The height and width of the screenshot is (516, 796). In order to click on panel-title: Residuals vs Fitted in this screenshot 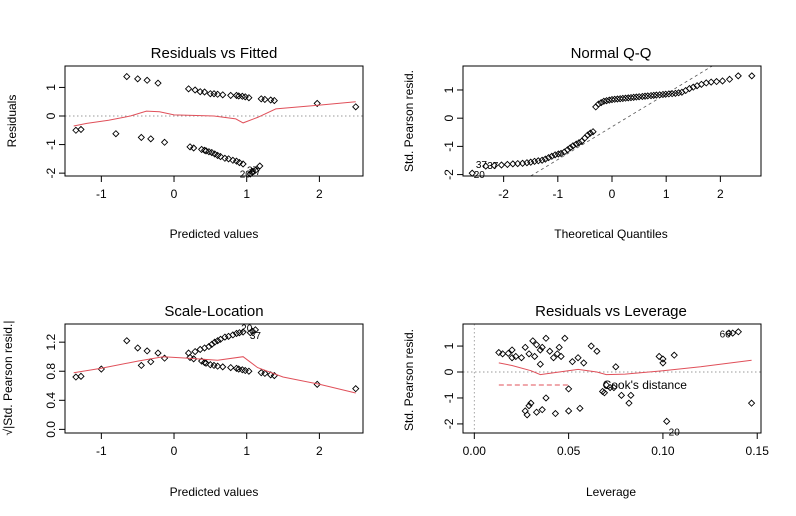, I will do `click(214, 53)`.